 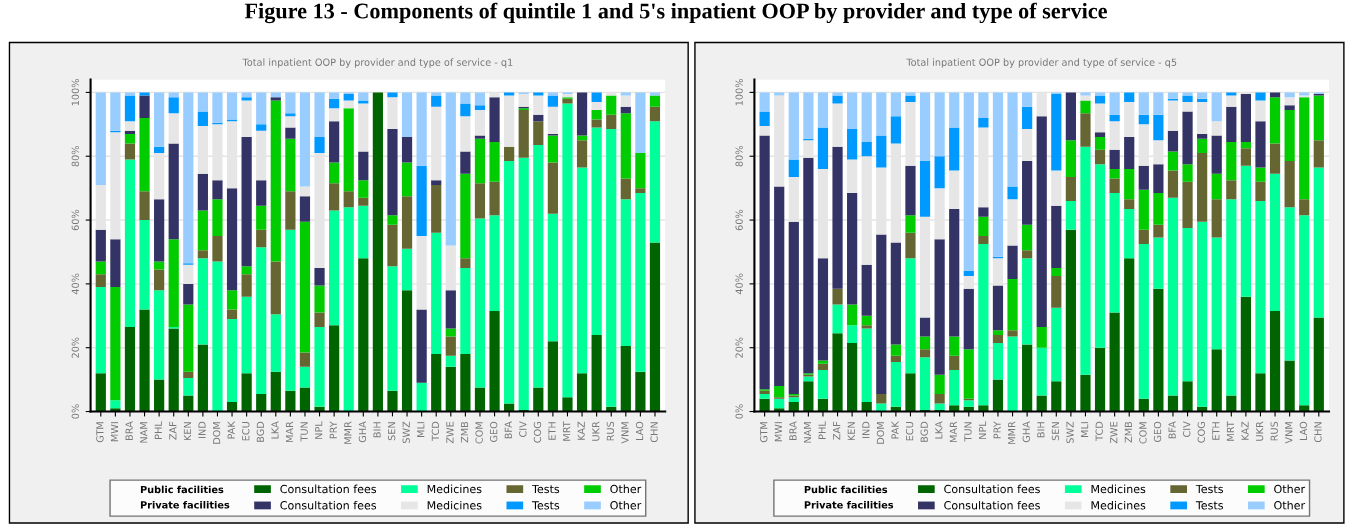 I want to click on x-tick-label: DOM, so click(x=880, y=433).